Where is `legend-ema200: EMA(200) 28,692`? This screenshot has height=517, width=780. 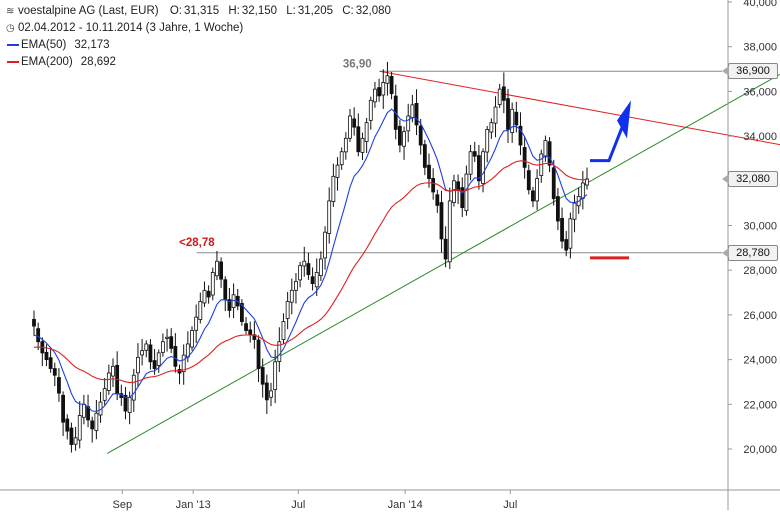
legend-ema200: EMA(200) 28,692 is located at coordinates (62, 62).